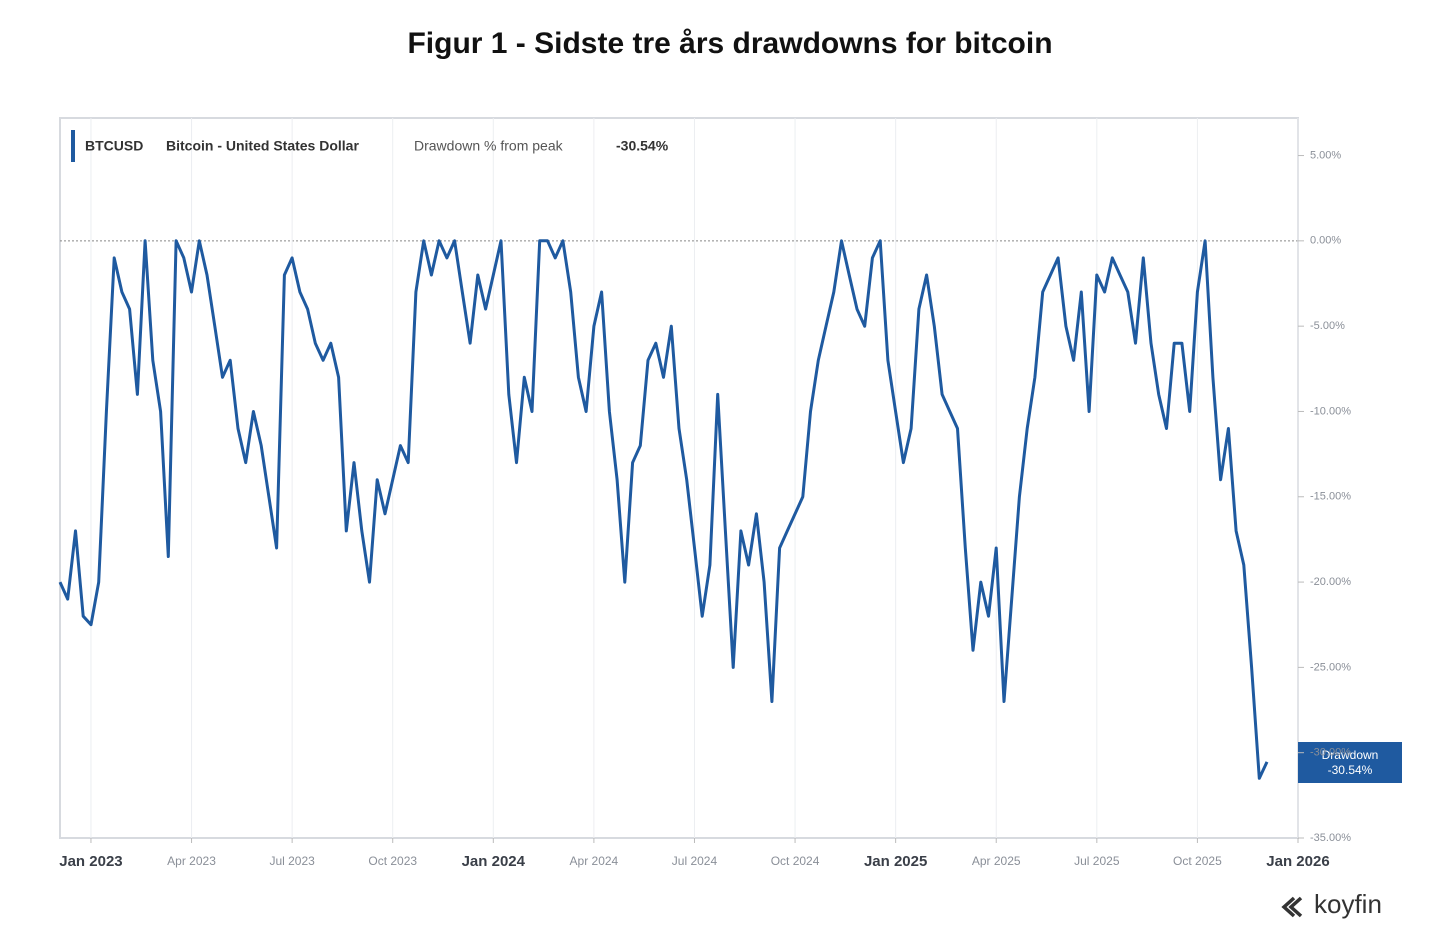 The height and width of the screenshot is (936, 1440). I want to click on y-tick-label: -20.00%, so click(1330, 582).